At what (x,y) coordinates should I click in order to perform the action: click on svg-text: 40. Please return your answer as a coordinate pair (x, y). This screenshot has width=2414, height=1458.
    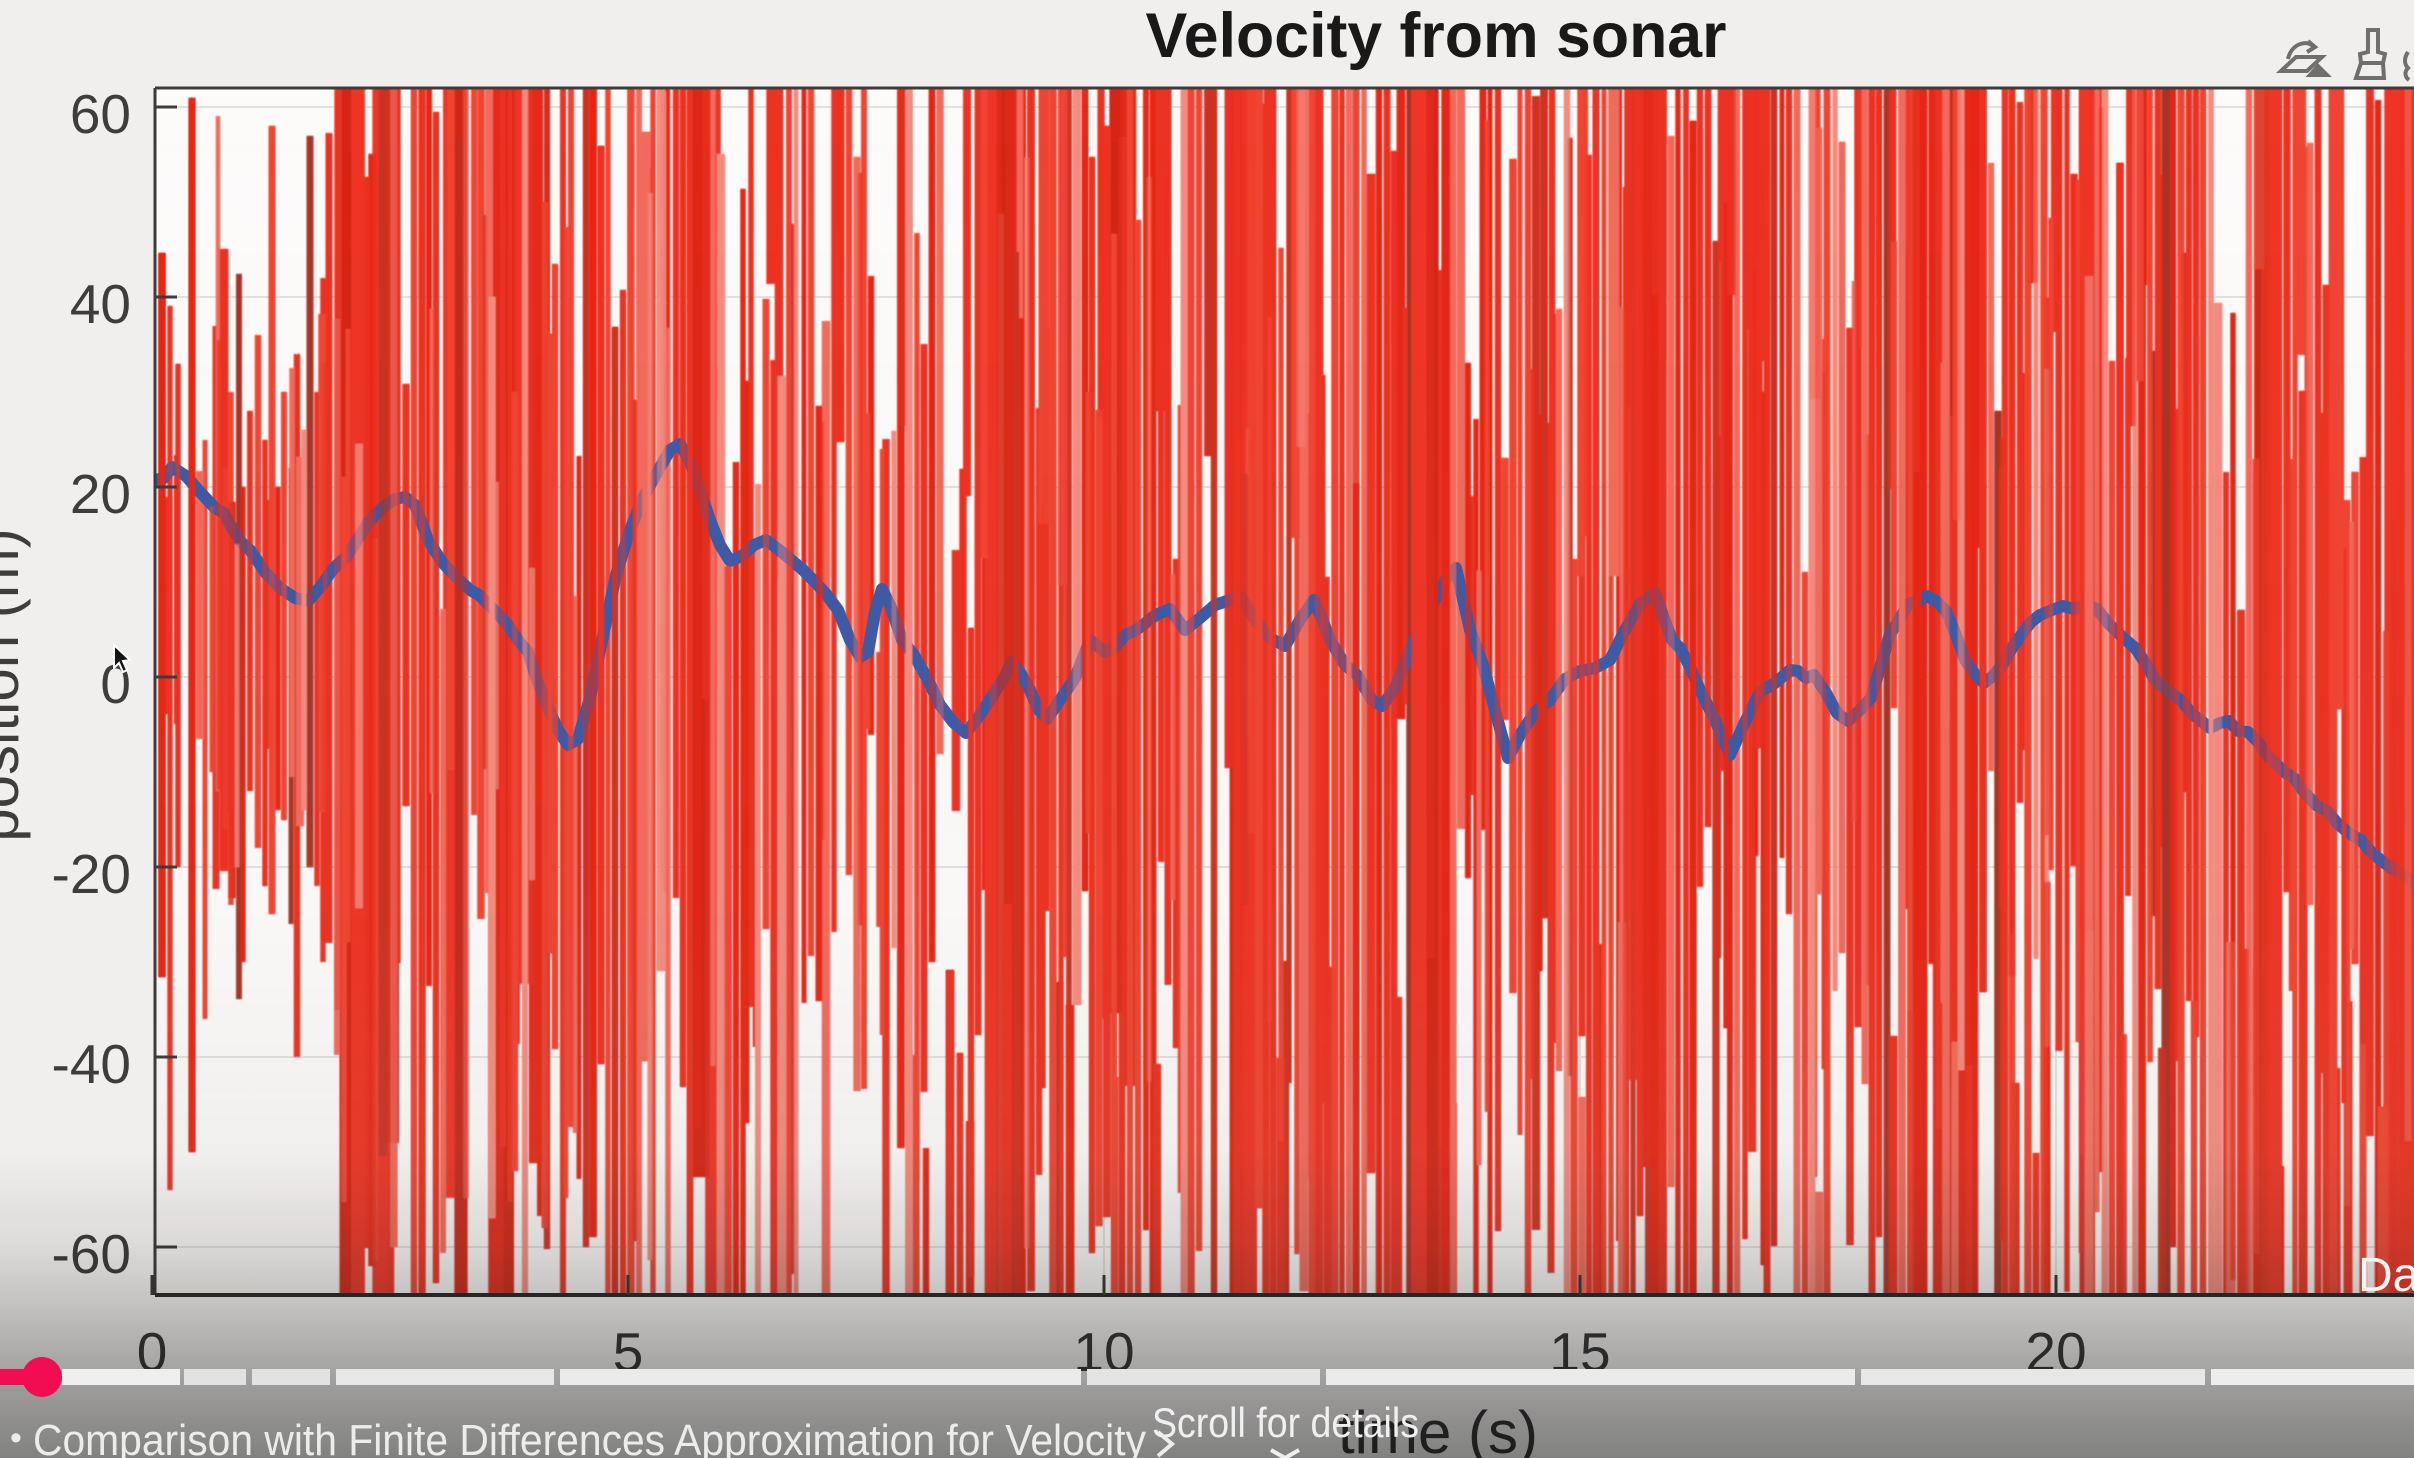
    Looking at the image, I should click on (100, 304).